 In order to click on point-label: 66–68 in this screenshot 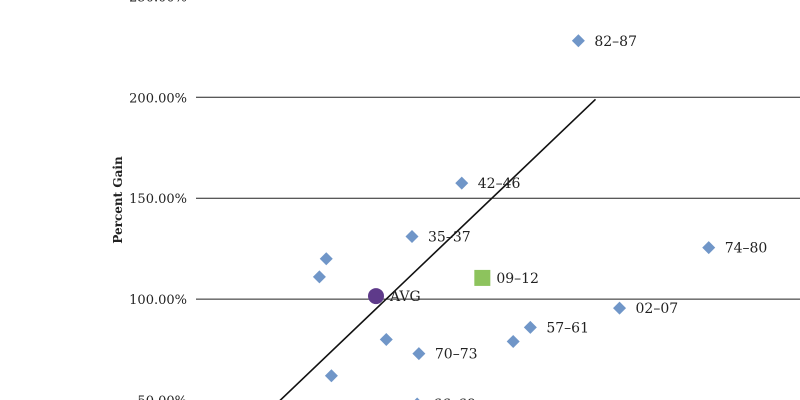, I will do `click(454, 398)`.